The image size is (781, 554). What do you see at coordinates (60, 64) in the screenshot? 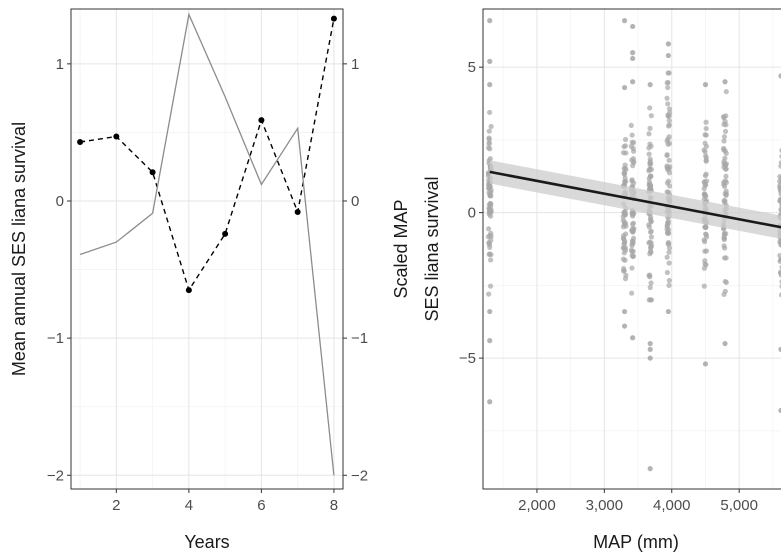
I see `left-y-tick-label: 1` at bounding box center [60, 64].